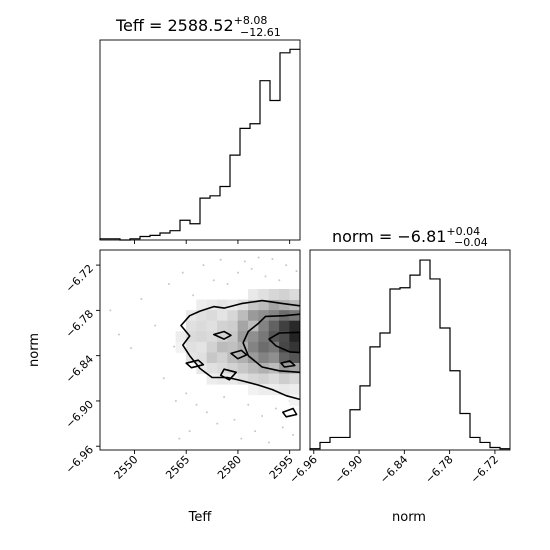 This screenshot has height=550, width=550. I want to click on teff-hist-outline, so click(199, 144).